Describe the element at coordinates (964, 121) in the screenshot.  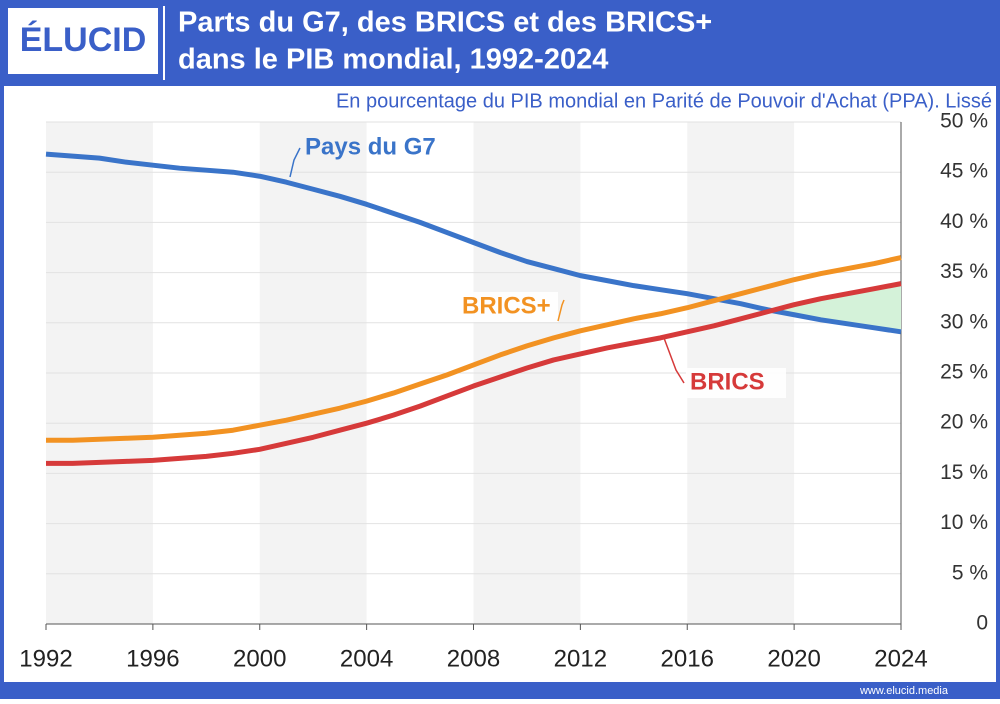
I see `y-tick-label: 50 %` at that location.